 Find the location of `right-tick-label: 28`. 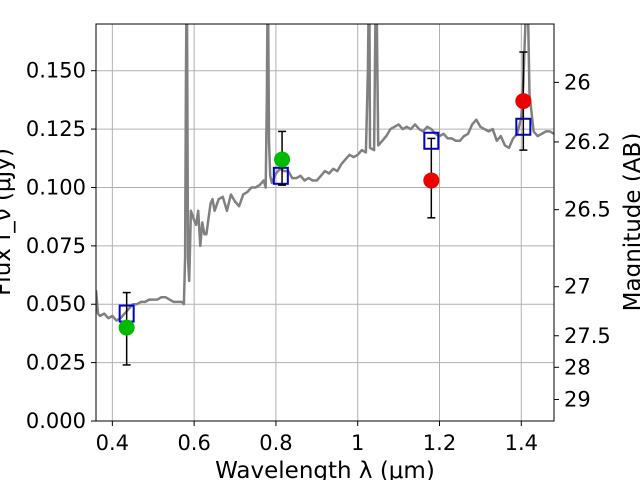

right-tick-label: 28 is located at coordinates (577, 367).